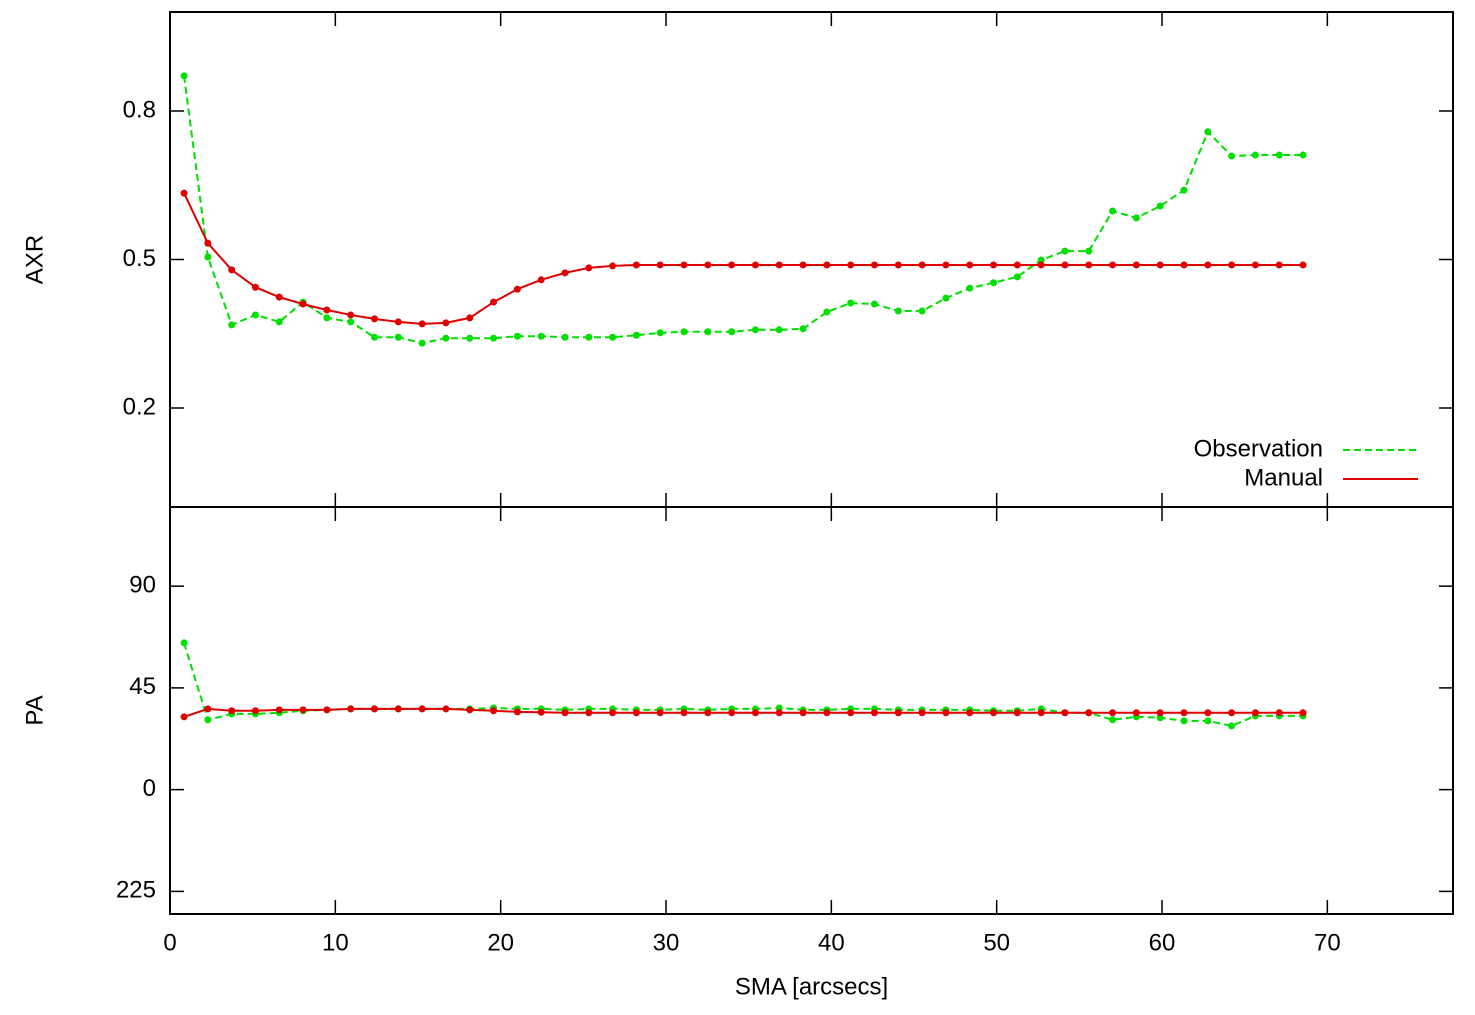 The height and width of the screenshot is (1015, 1475). Describe the element at coordinates (1327, 942) in the screenshot. I see `x-tick-label: 70` at that location.